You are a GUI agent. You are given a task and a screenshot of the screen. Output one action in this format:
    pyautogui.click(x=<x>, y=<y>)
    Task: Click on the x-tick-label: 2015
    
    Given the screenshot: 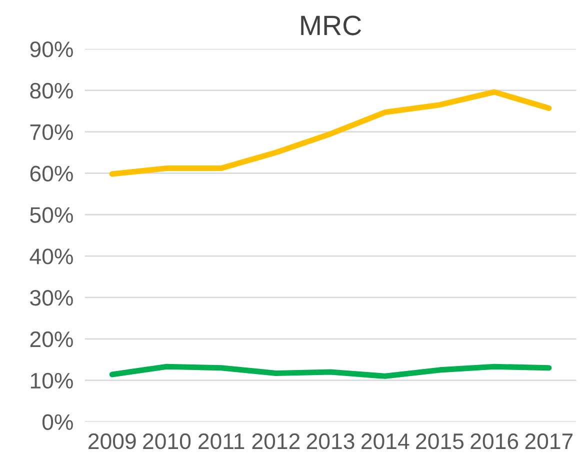 What is the action you would take?
    pyautogui.click(x=440, y=441)
    